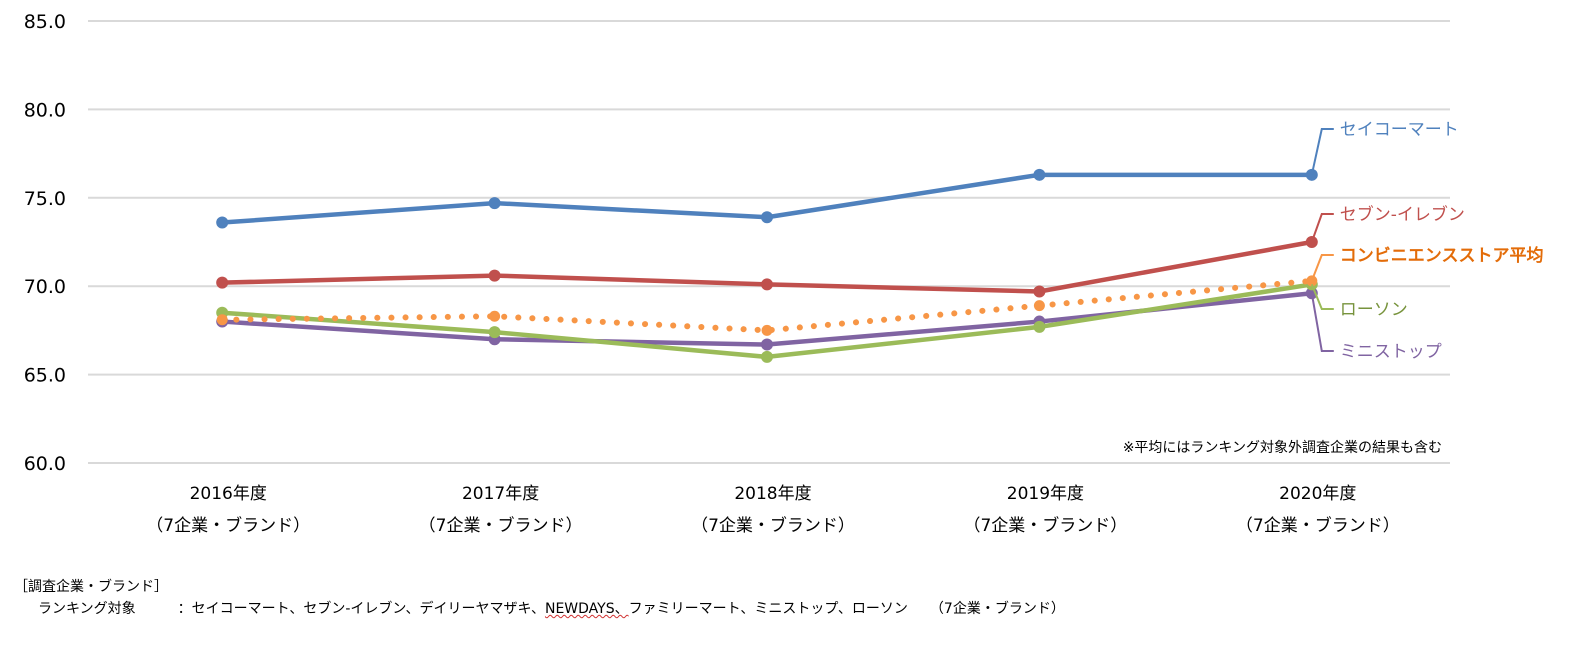 The image size is (1586, 648). What do you see at coordinates (1376, 327) in the screenshot?
I see `series-label-4: ミニストップ` at bounding box center [1376, 327].